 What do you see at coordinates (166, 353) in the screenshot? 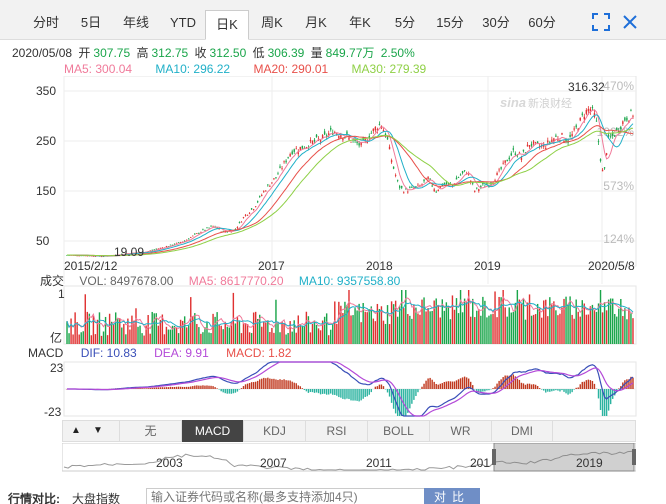
I see `macd-legend: MACD DIF: 10.83 DEA: 9.91 MACD: 1.82` at bounding box center [166, 353].